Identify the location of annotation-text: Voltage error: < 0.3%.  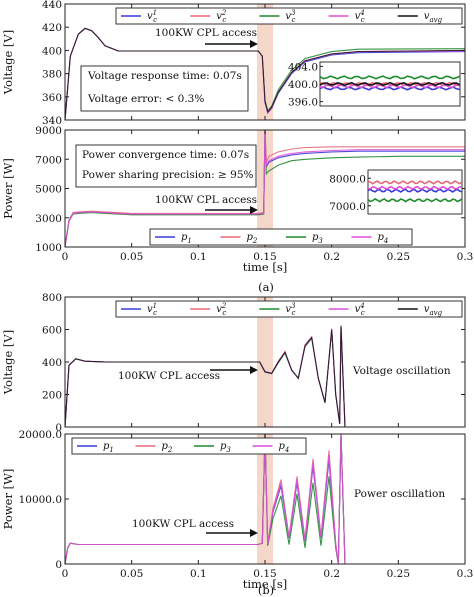
(145, 99).